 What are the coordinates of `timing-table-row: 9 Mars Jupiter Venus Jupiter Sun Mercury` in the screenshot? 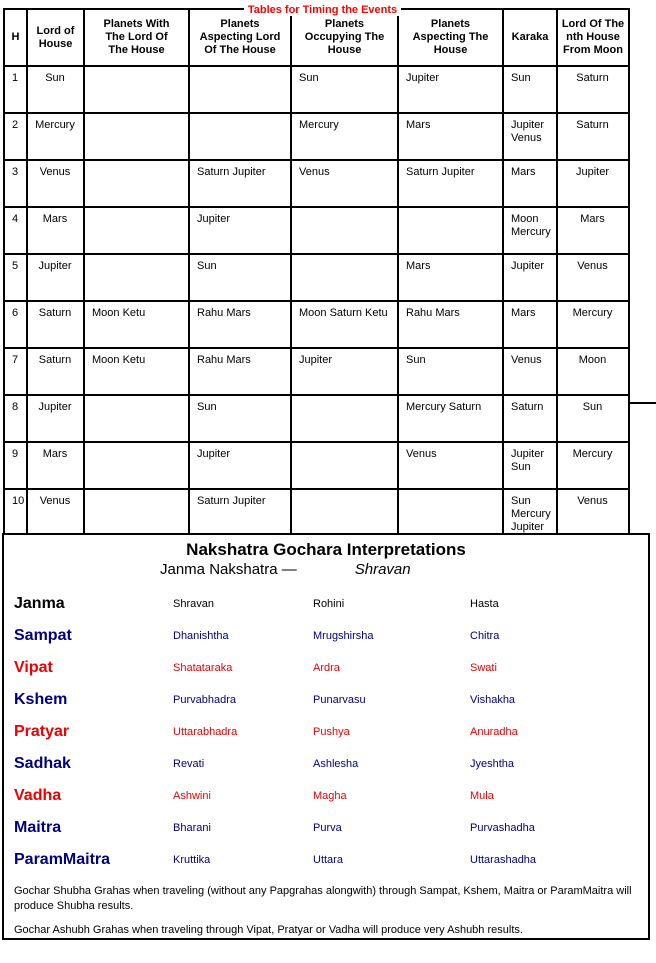 It's located at (316, 465).